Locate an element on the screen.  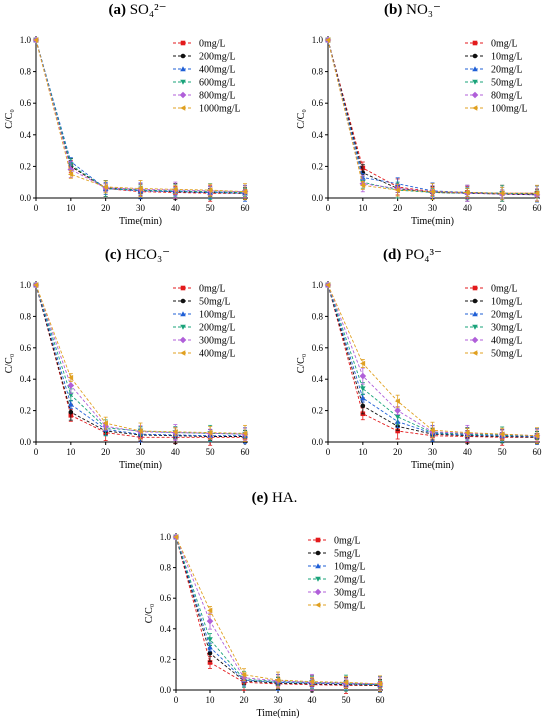
x-tick-label: 0 is located at coordinates (36, 452).